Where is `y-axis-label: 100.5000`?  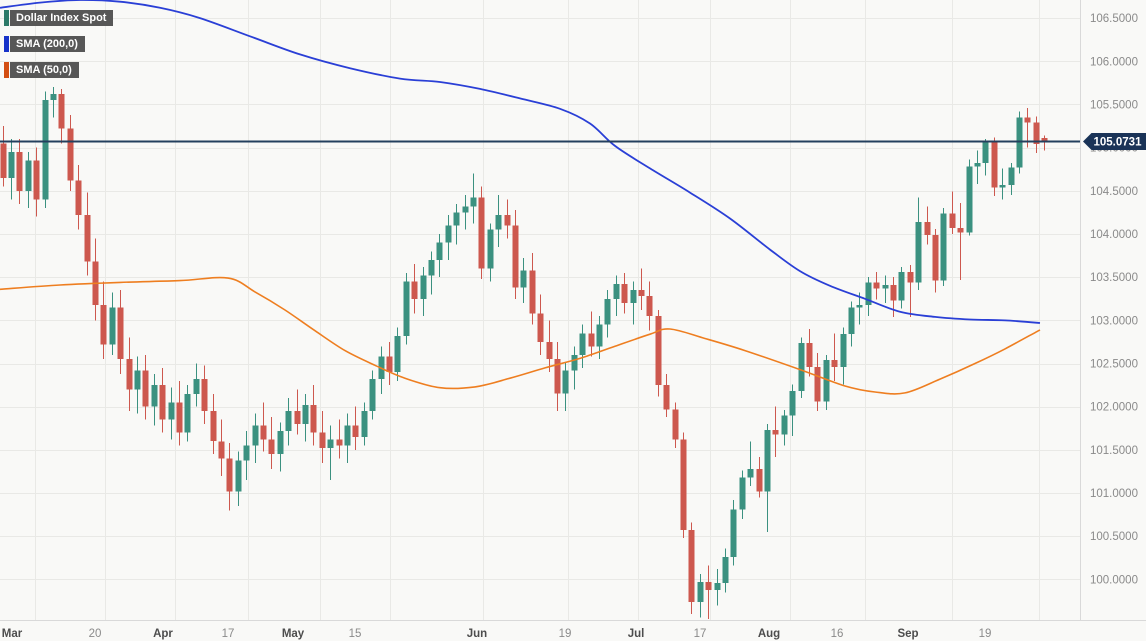 y-axis-label: 100.5000 is located at coordinates (1114, 537).